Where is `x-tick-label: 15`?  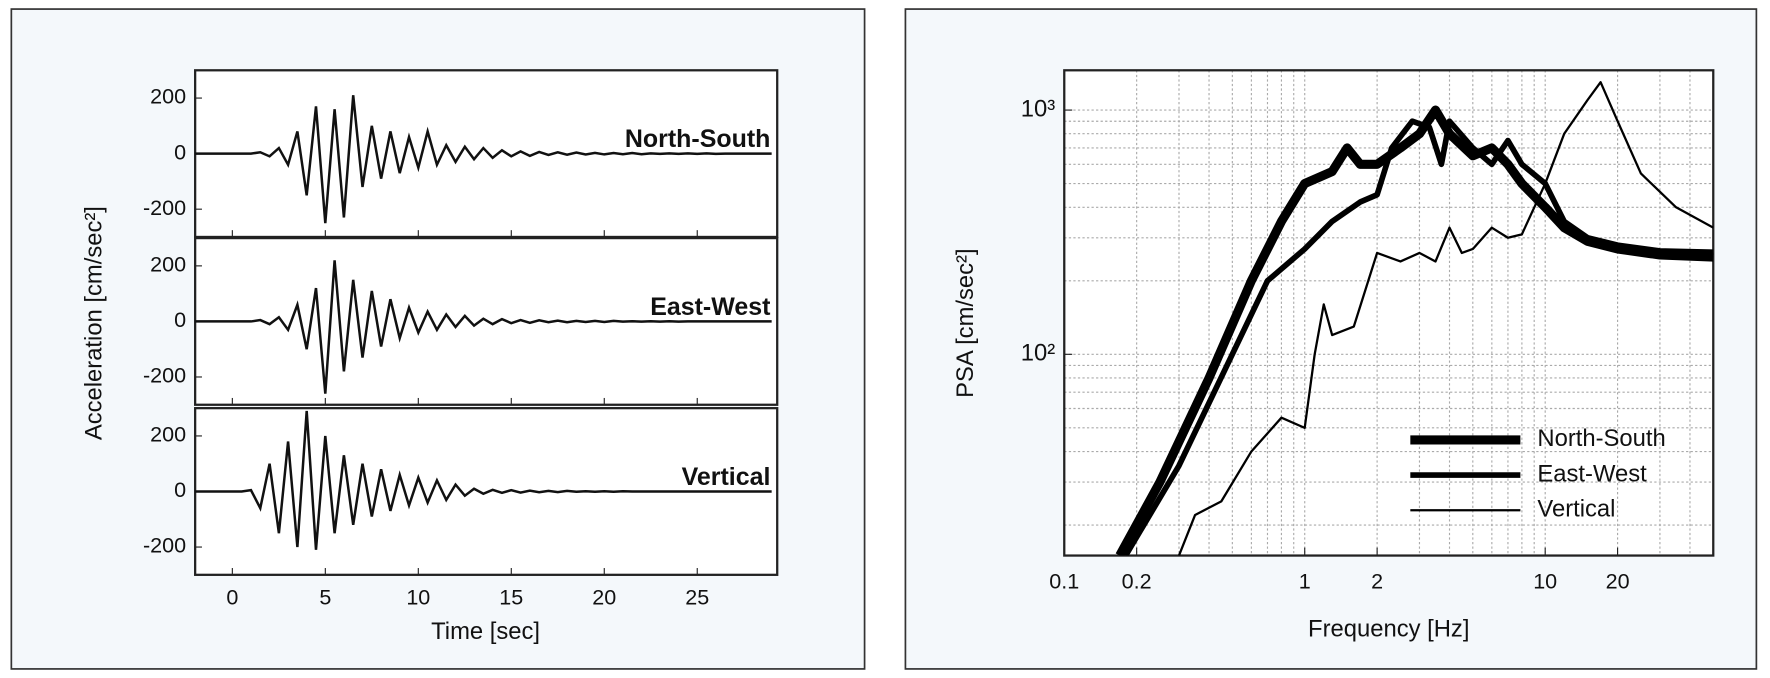 x-tick-label: 15 is located at coordinates (511, 597).